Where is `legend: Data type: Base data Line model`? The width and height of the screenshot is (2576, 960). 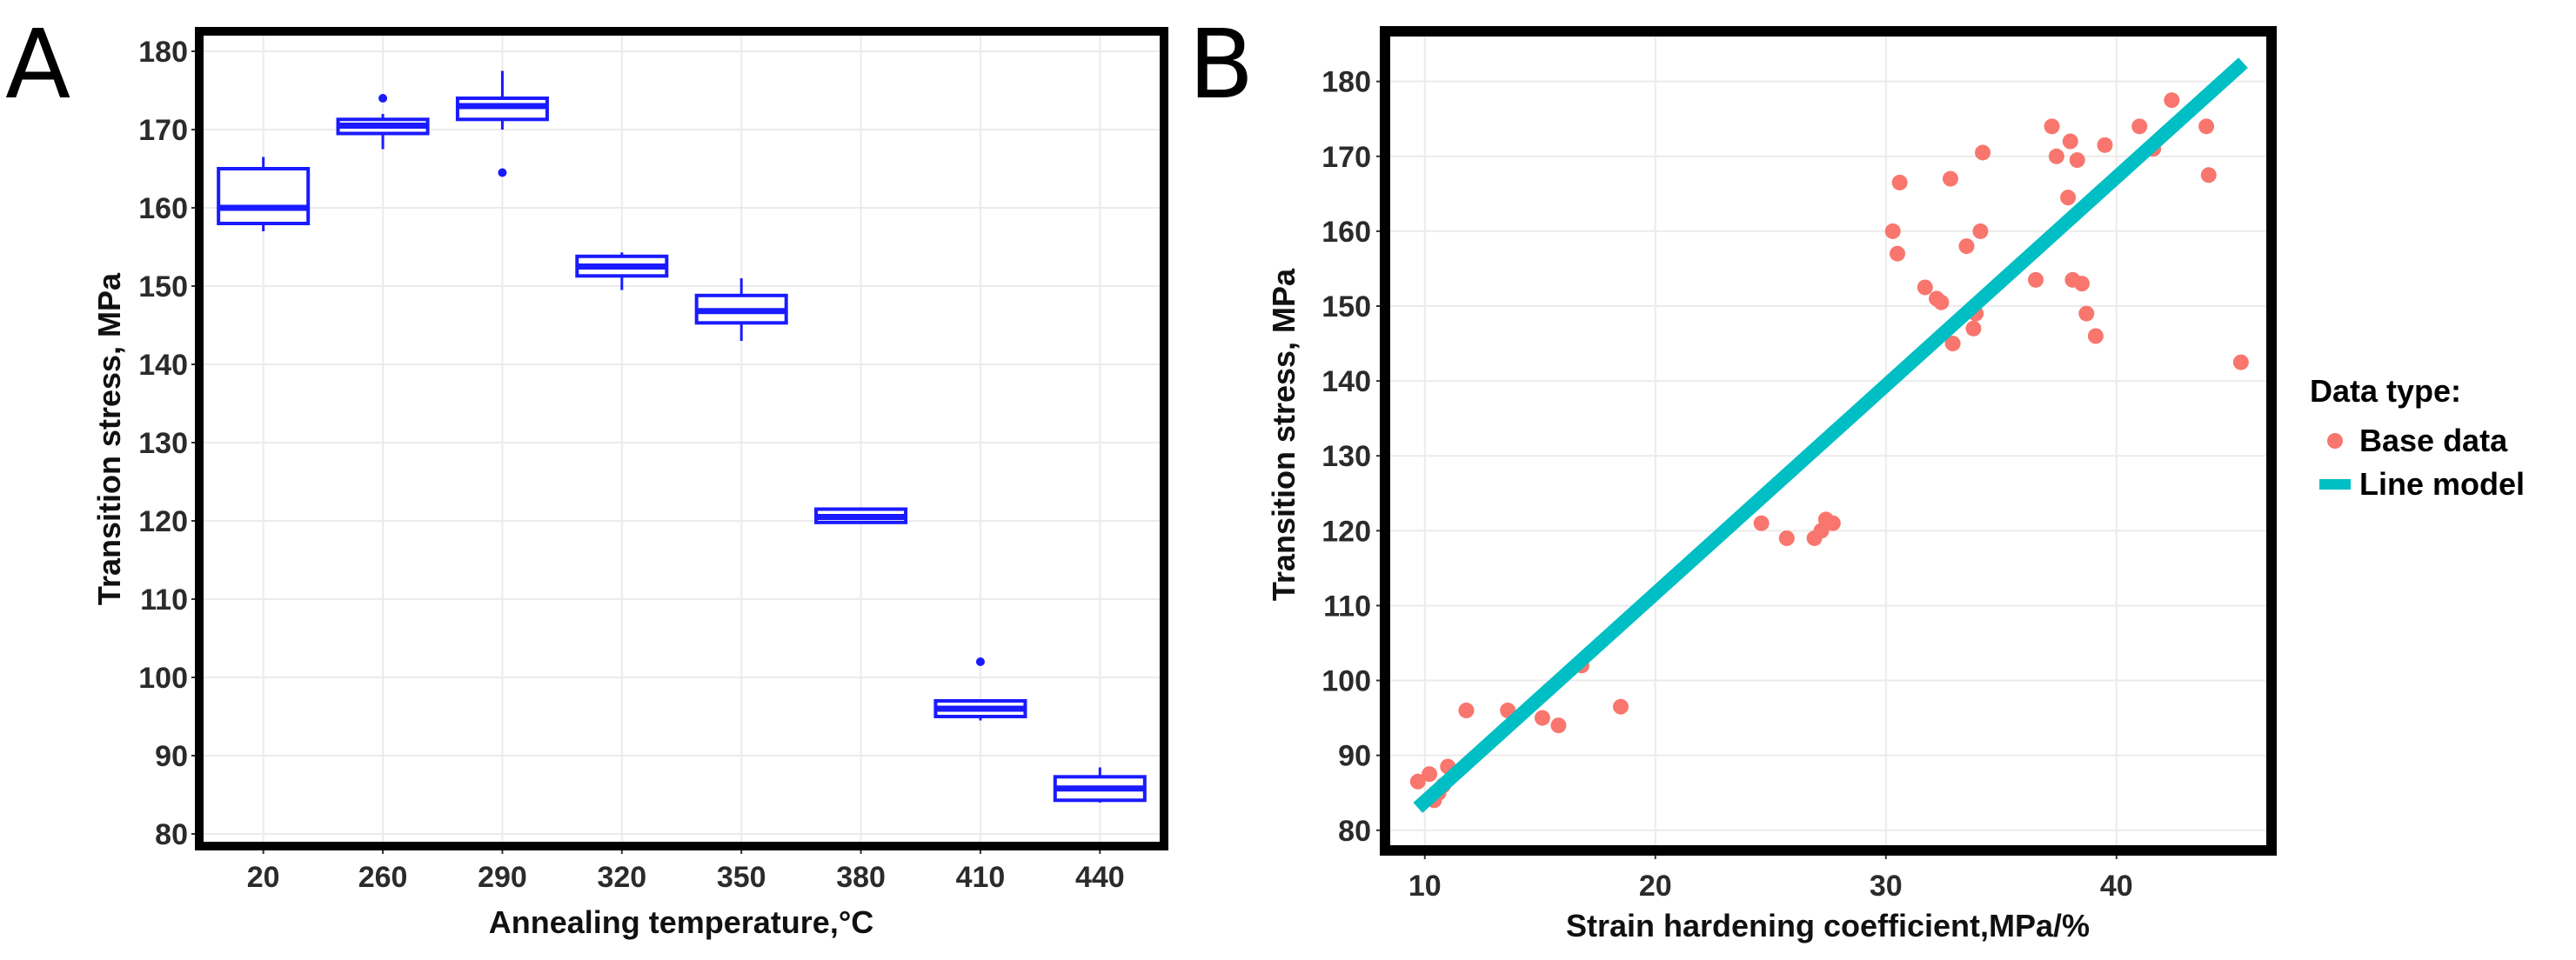
legend: Data type: Base data Line model is located at coordinates (2417, 437).